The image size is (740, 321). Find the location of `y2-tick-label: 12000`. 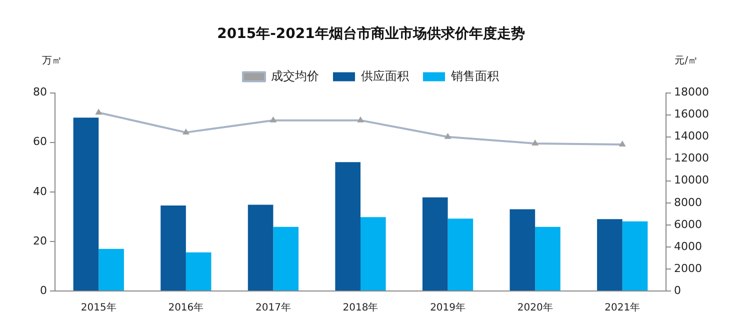

y2-tick-label: 12000 is located at coordinates (692, 158).